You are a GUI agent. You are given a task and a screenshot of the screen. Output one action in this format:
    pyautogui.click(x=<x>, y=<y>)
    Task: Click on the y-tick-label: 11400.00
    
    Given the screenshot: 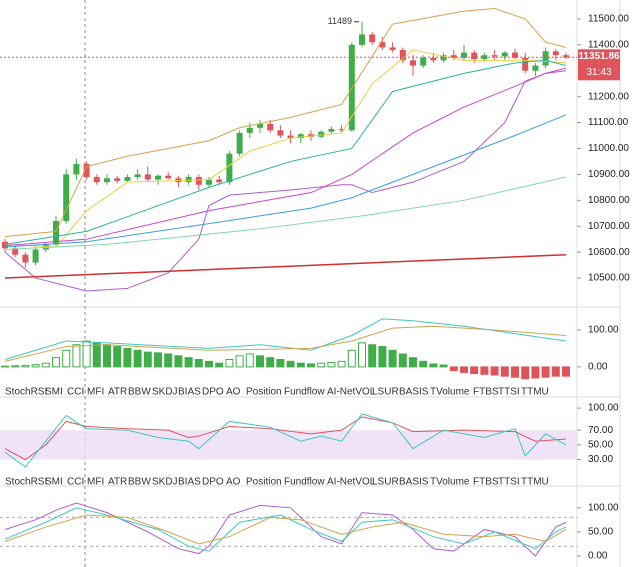 What is the action you would take?
    pyautogui.click(x=608, y=44)
    